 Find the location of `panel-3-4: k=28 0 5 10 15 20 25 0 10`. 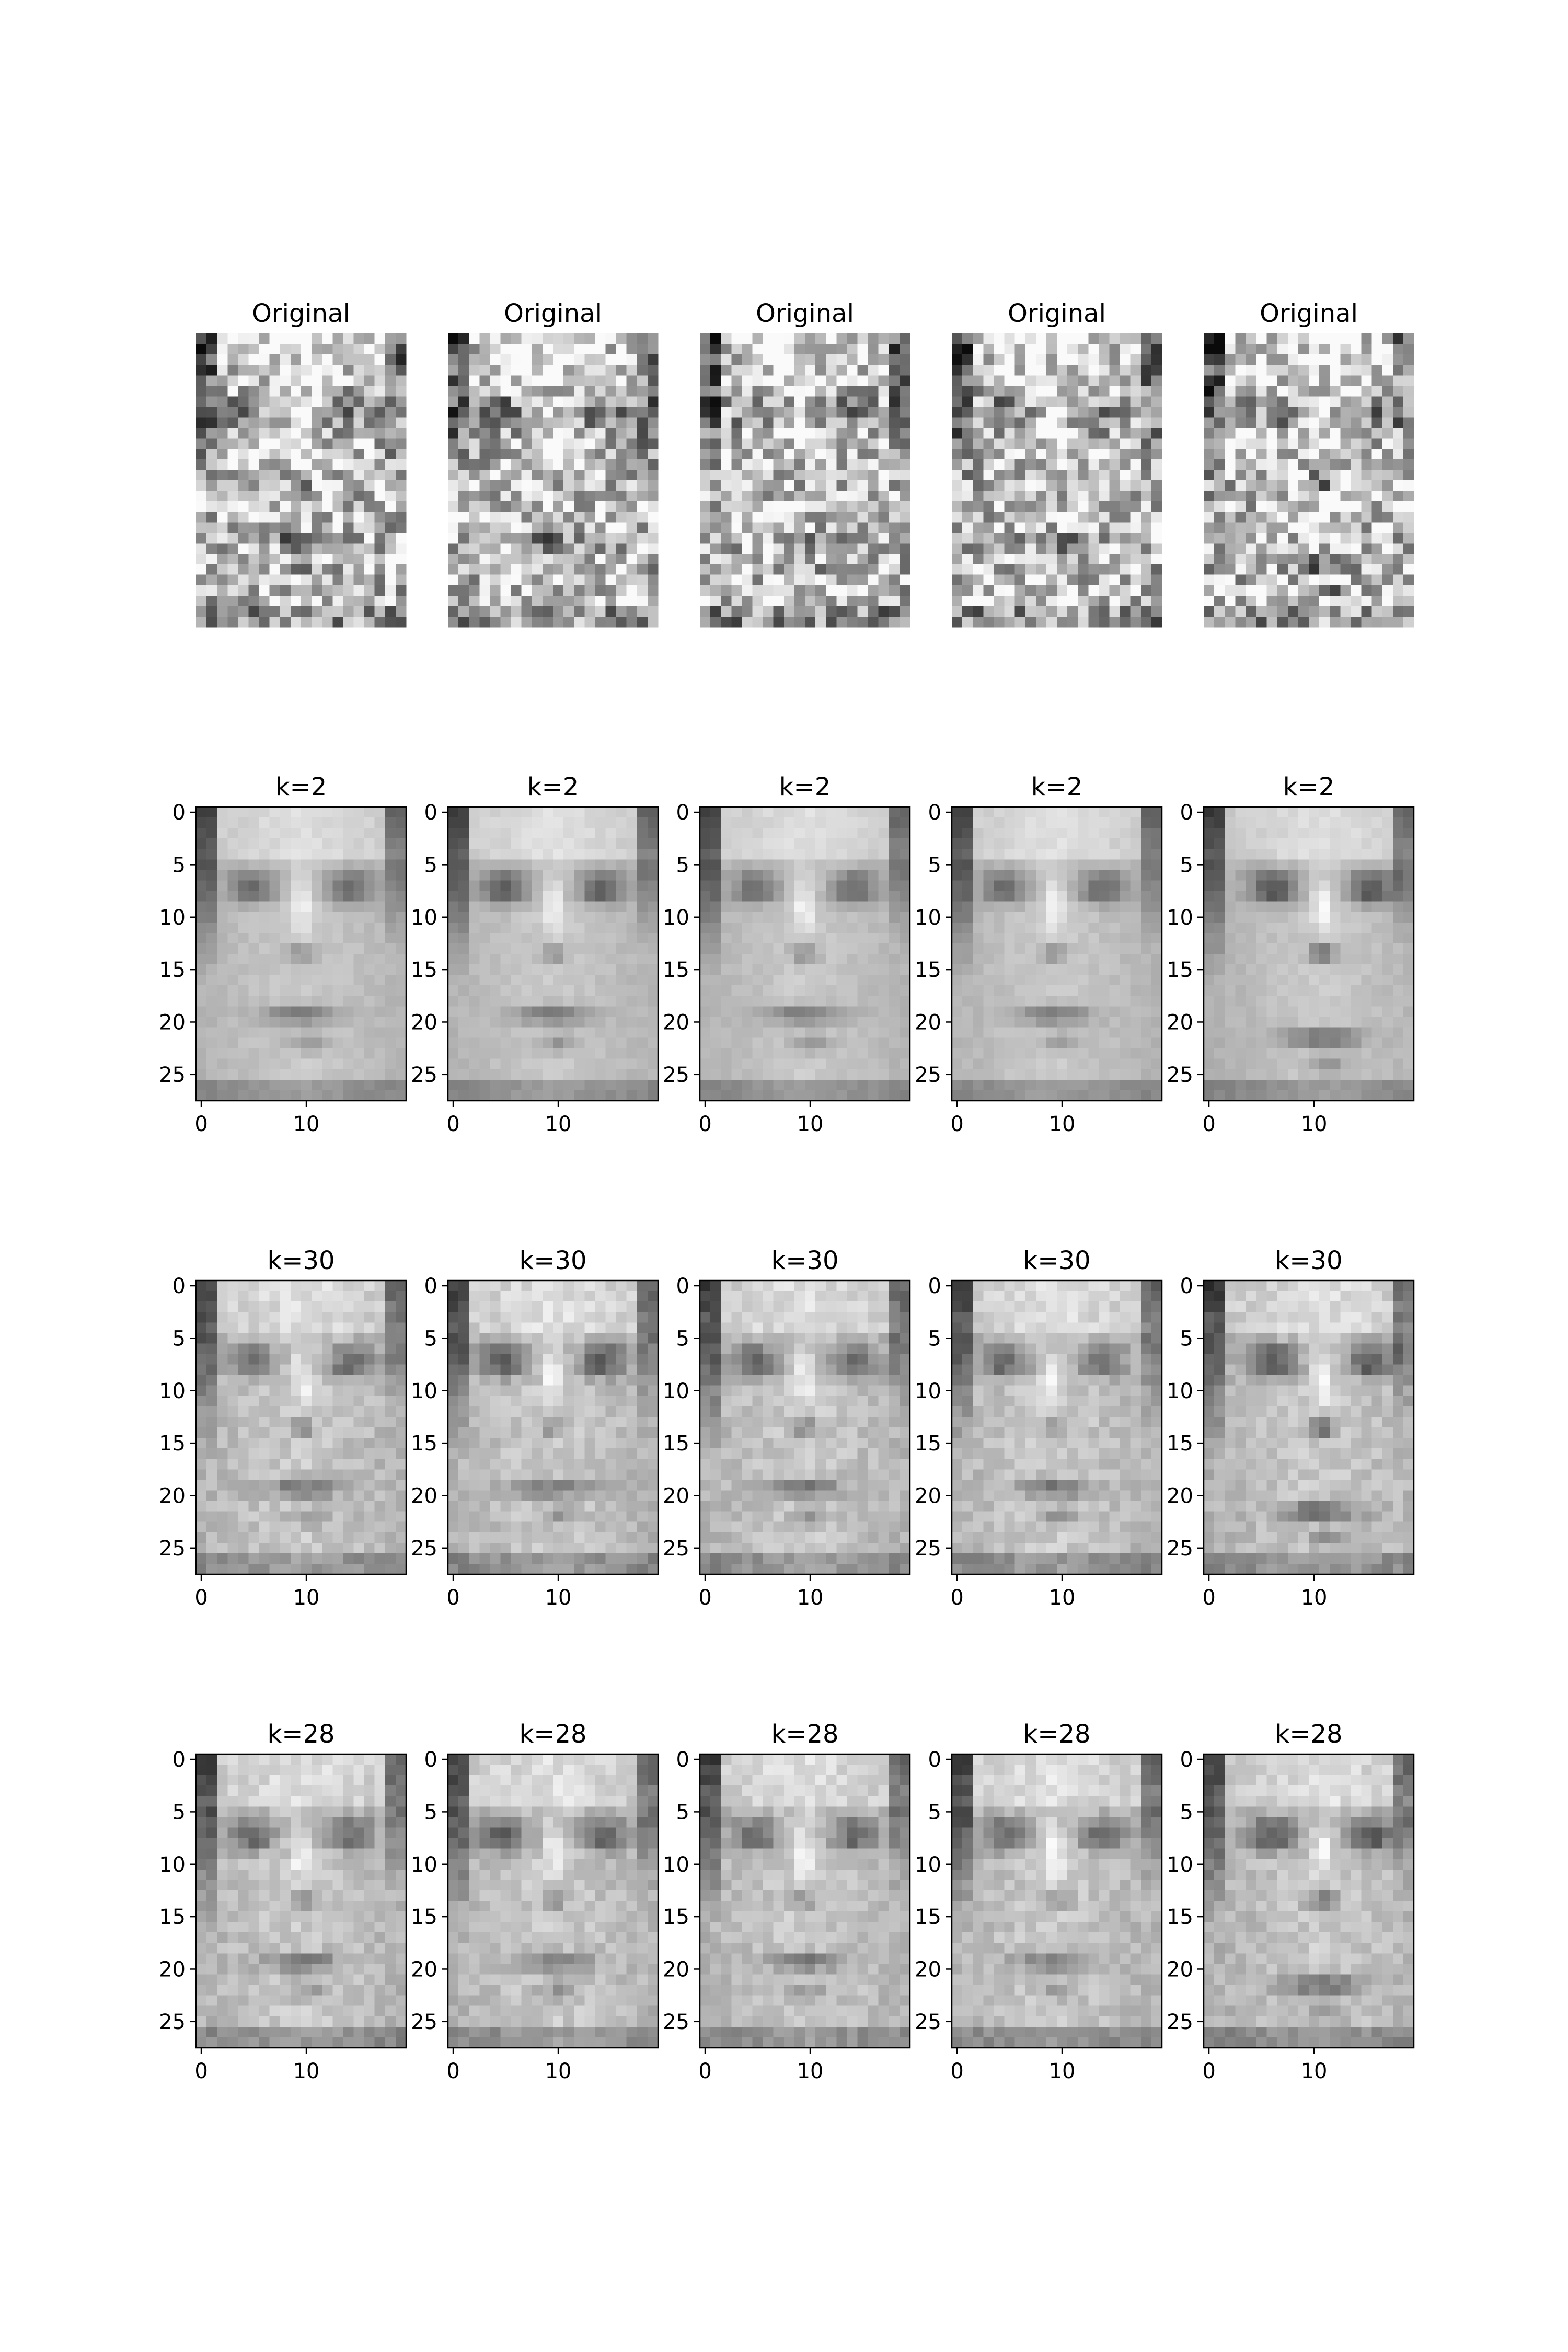

panel-3-4: k=28 0 5 10 15 20 25 0 10 is located at coordinates (1291, 1901).